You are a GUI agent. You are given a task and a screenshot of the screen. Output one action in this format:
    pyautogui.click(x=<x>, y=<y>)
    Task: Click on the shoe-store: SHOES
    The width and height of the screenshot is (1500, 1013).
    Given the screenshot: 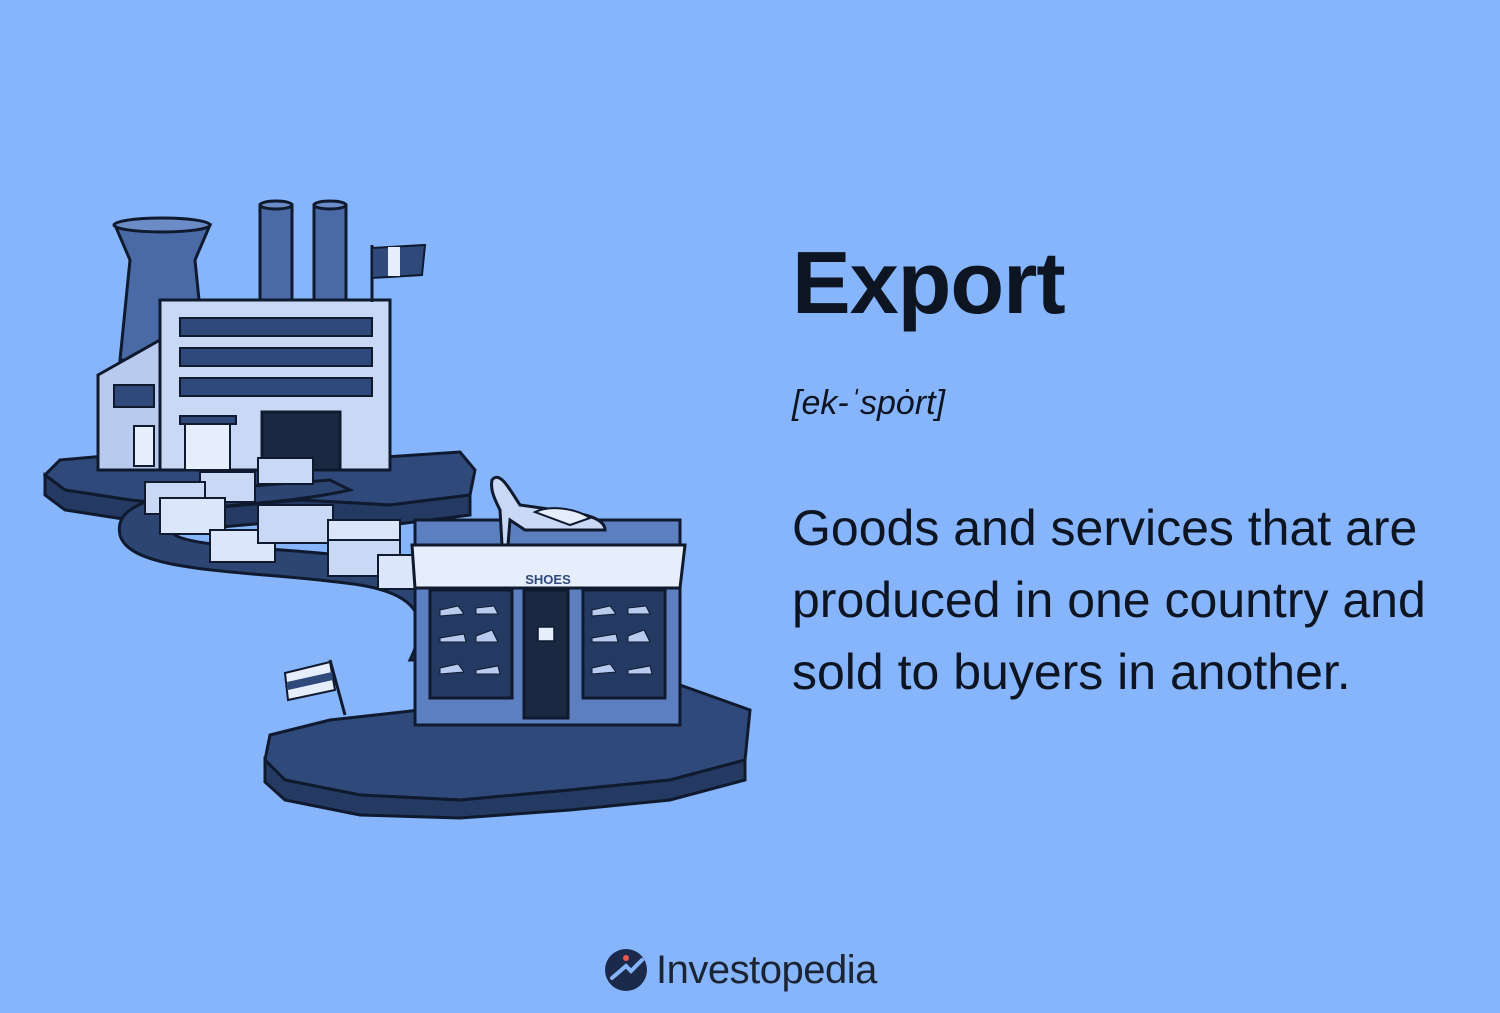 What is the action you would take?
    pyautogui.click(x=548, y=622)
    